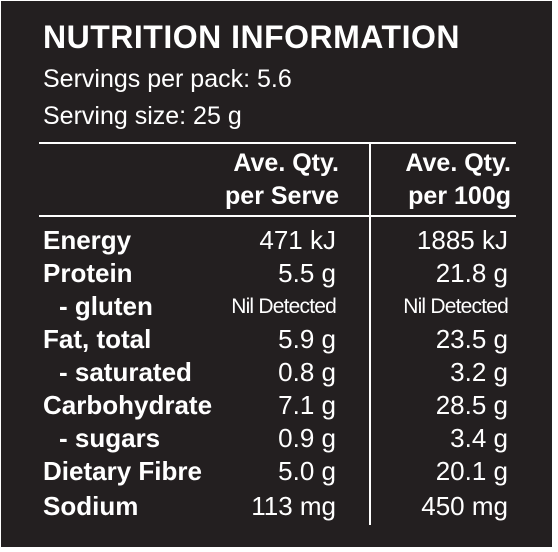 The width and height of the screenshot is (558, 552). Describe the element at coordinates (459, 196) in the screenshot. I see `header-per-100g-line2: per 100g` at that location.